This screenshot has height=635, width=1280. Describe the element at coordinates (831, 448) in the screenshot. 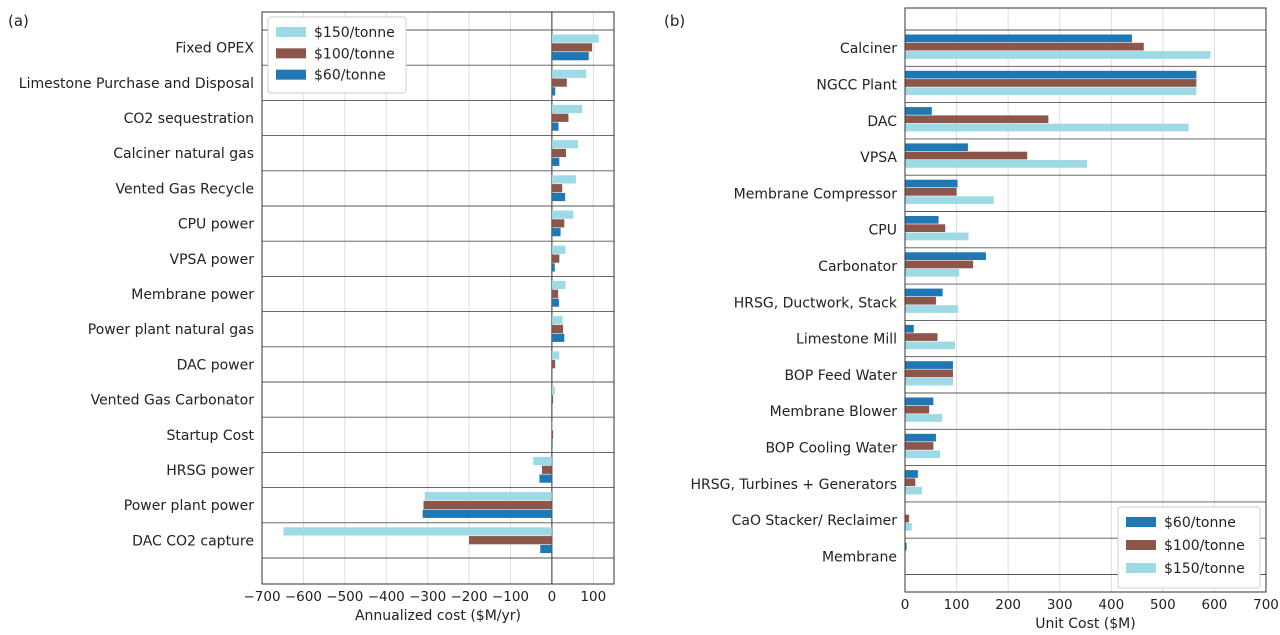

I see `category-label: BOP Cooling Water` at that location.